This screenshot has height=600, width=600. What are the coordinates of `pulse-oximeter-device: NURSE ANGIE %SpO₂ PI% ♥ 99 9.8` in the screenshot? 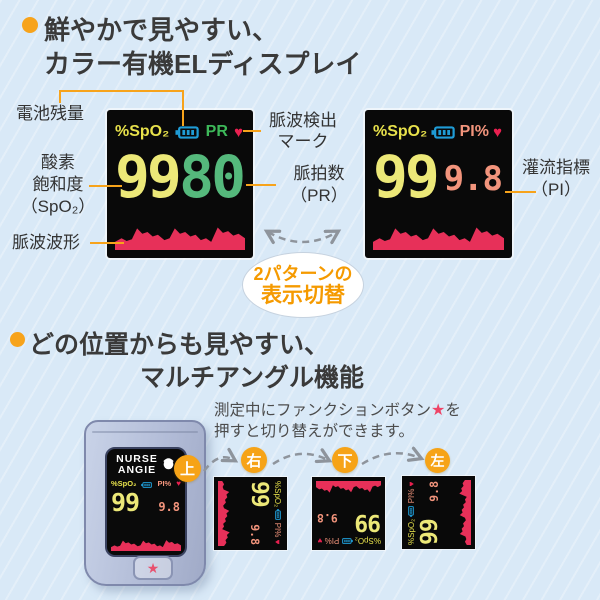 It's located at (145, 503).